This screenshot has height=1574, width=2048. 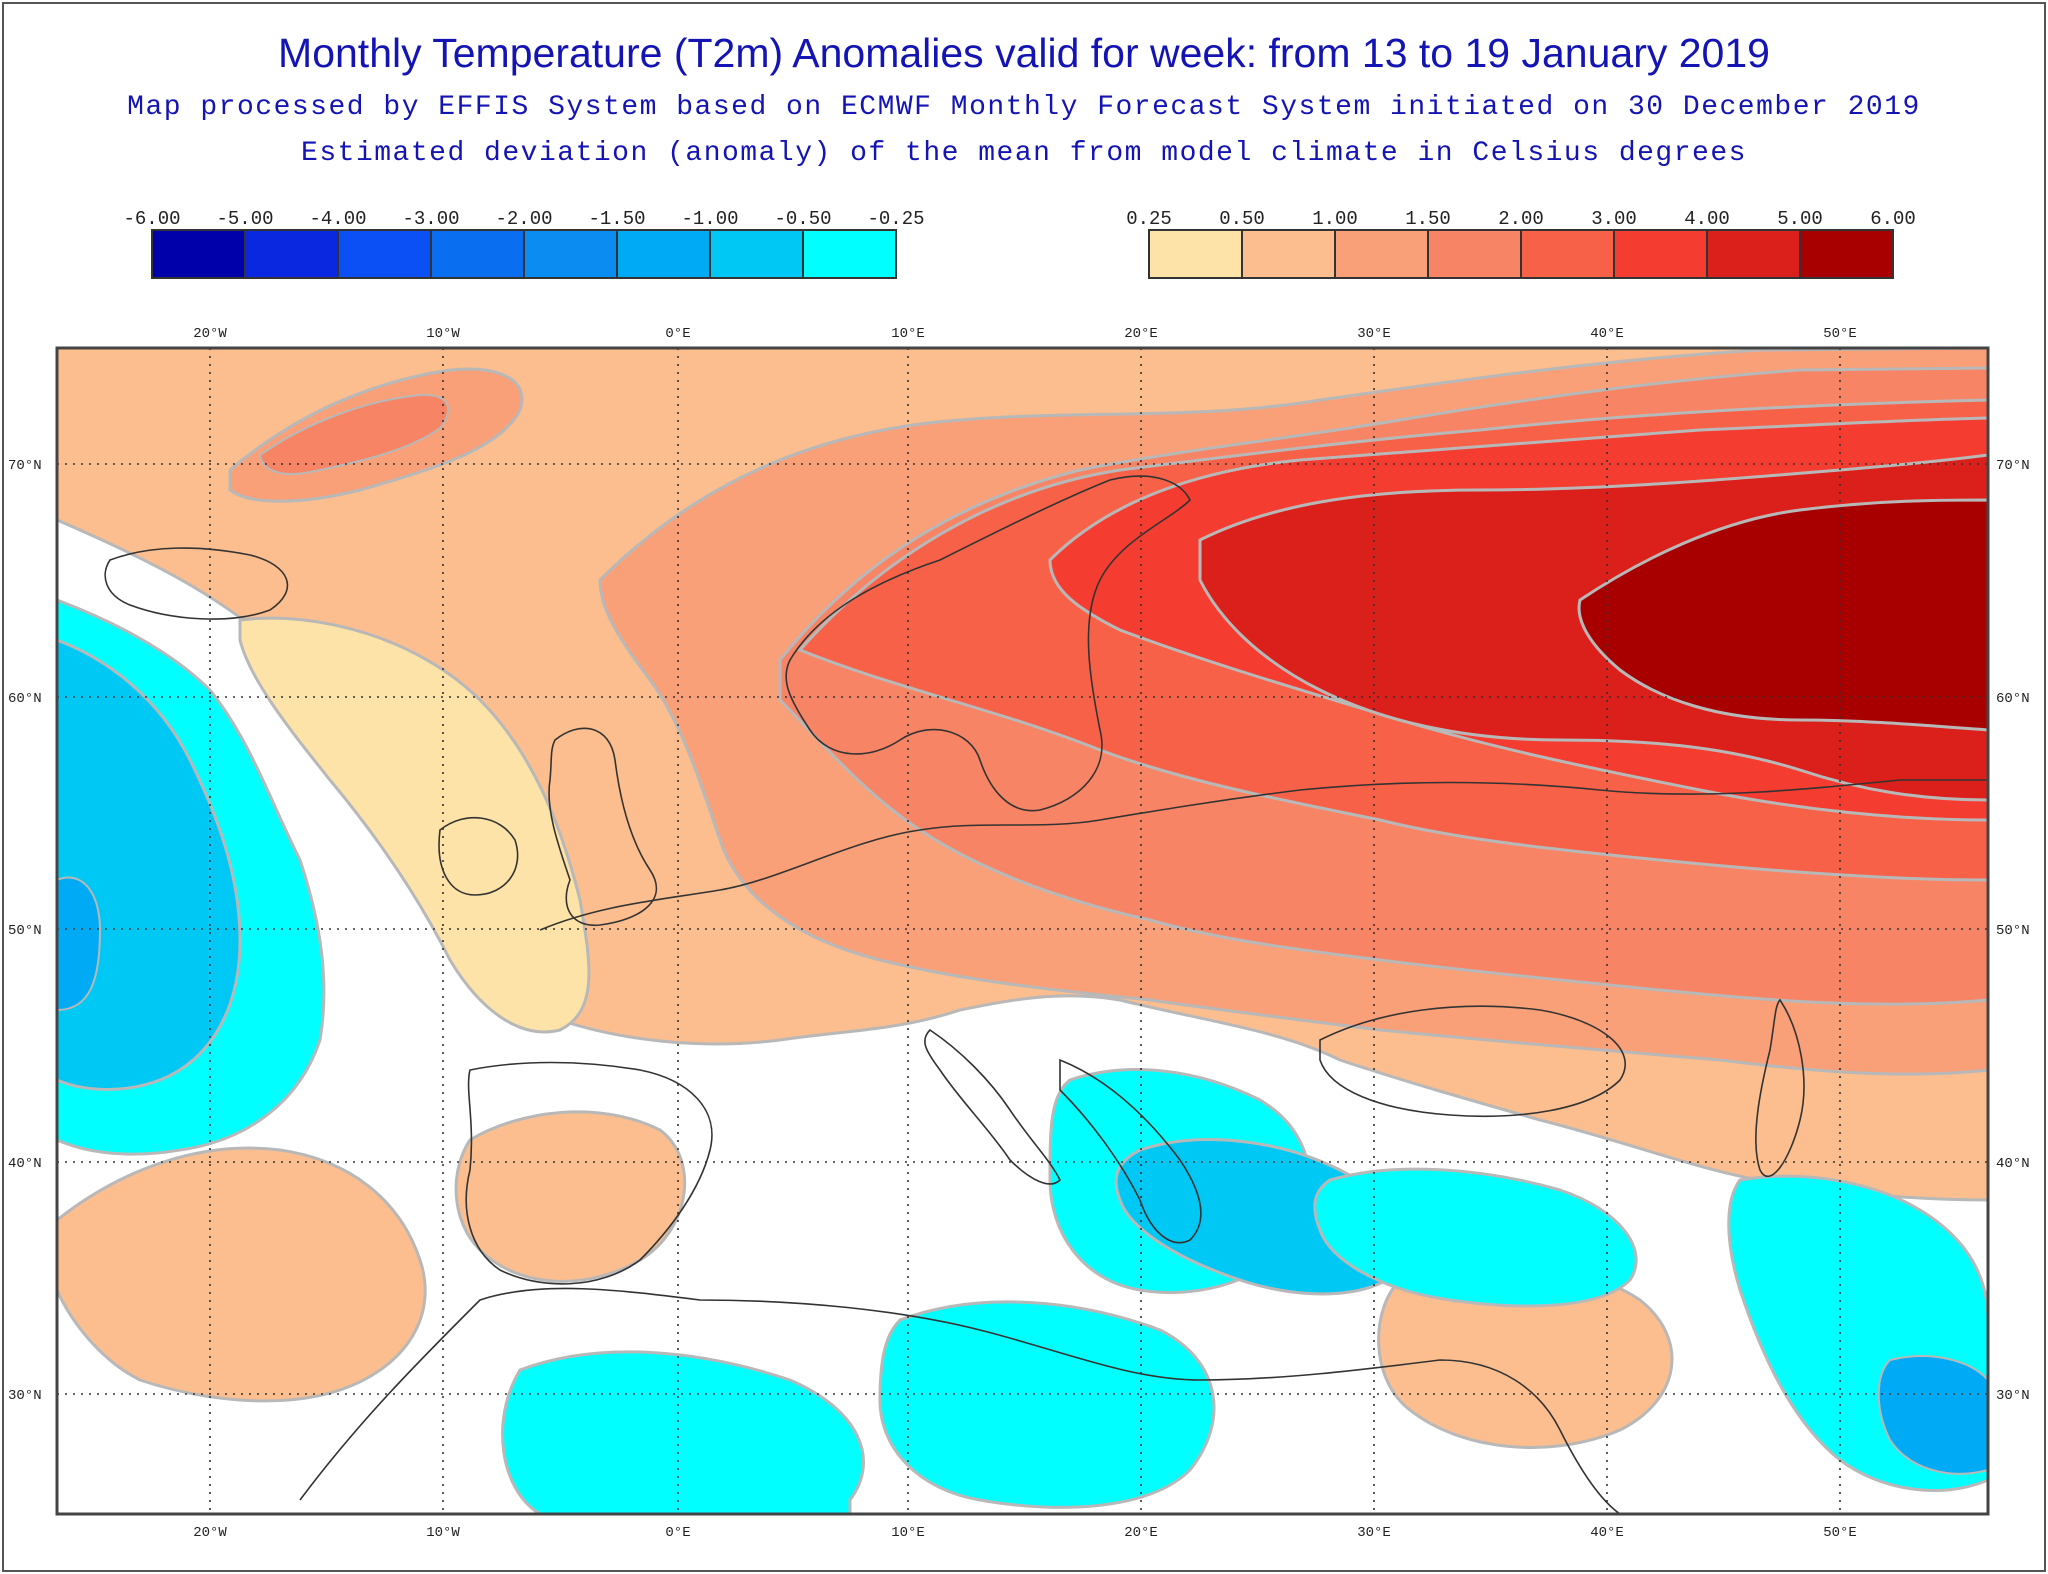 What do you see at coordinates (2013, 1164) in the screenshot?
I see `latitude-label-right: 40°N` at bounding box center [2013, 1164].